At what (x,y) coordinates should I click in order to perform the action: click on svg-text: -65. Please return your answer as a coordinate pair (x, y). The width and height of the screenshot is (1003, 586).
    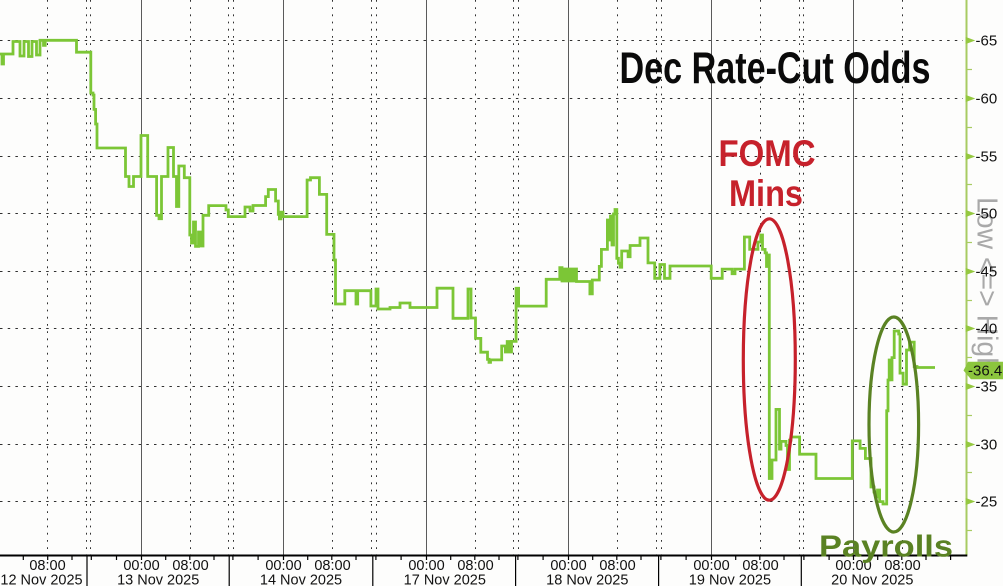
    Looking at the image, I should click on (987, 41).